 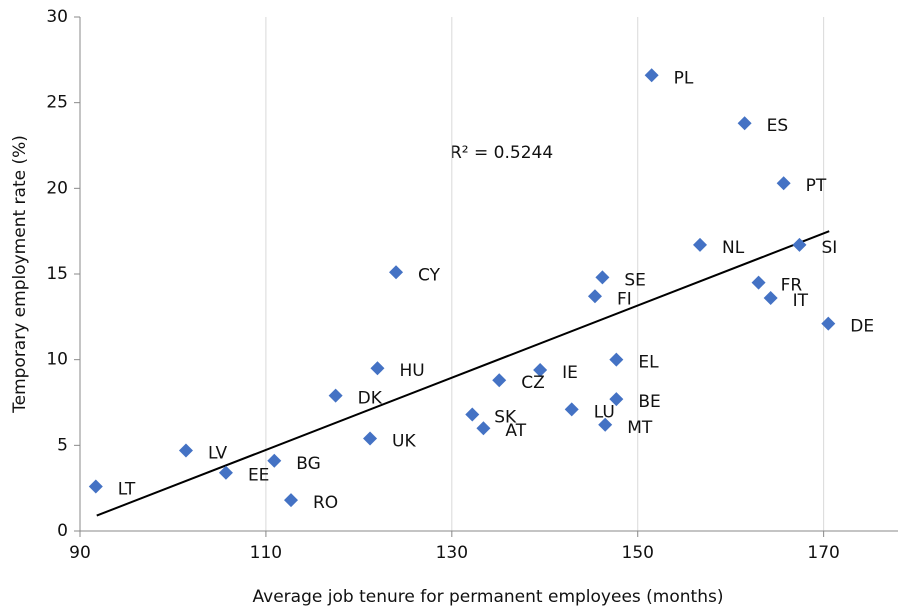 I want to click on point-label: LU, so click(x=604, y=412).